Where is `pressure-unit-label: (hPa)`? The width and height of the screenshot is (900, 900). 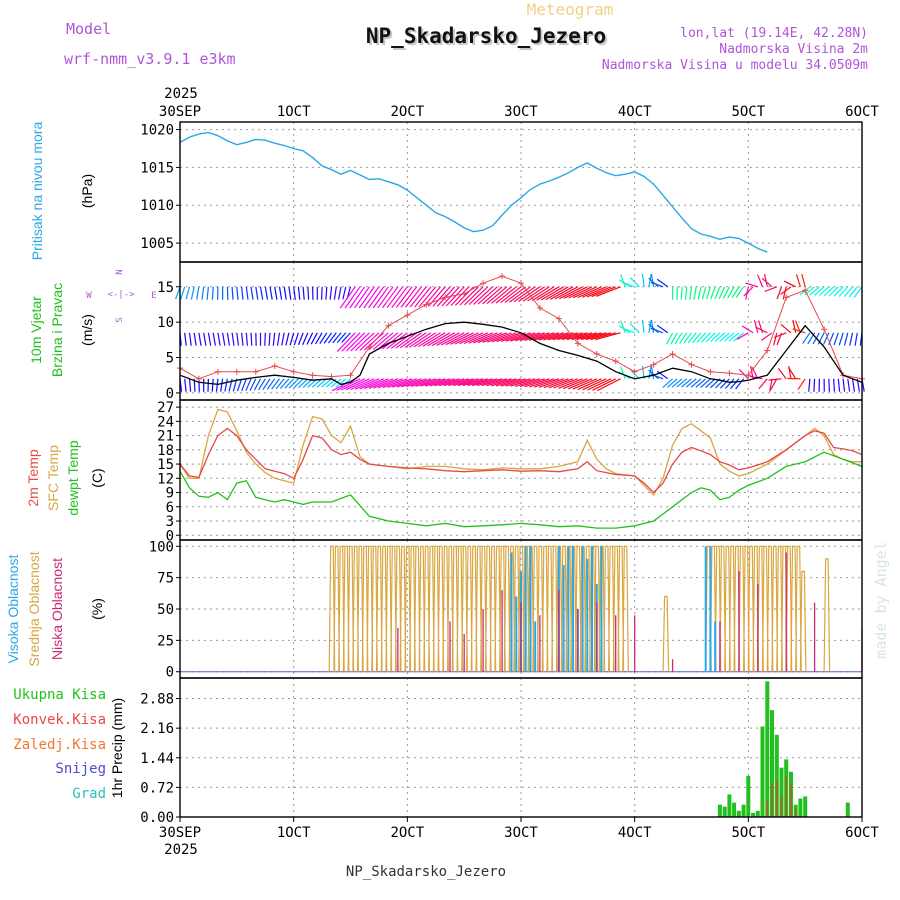
pressure-unit-label: (hPa) is located at coordinates (87, 191).